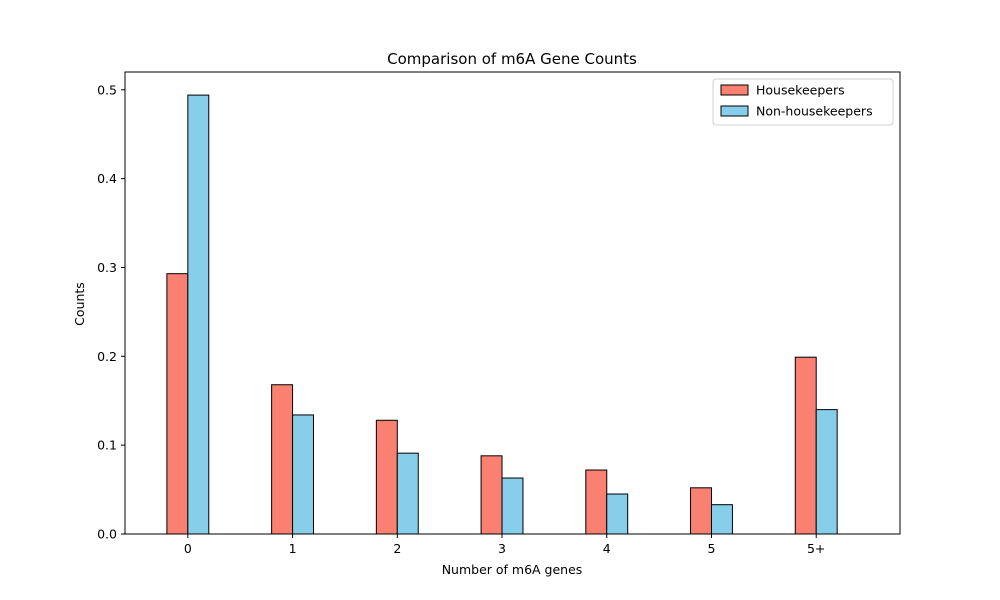 The height and width of the screenshot is (600, 1000). Describe the element at coordinates (734, 90) in the screenshot. I see `legend-swatch-housekeepers` at that location.